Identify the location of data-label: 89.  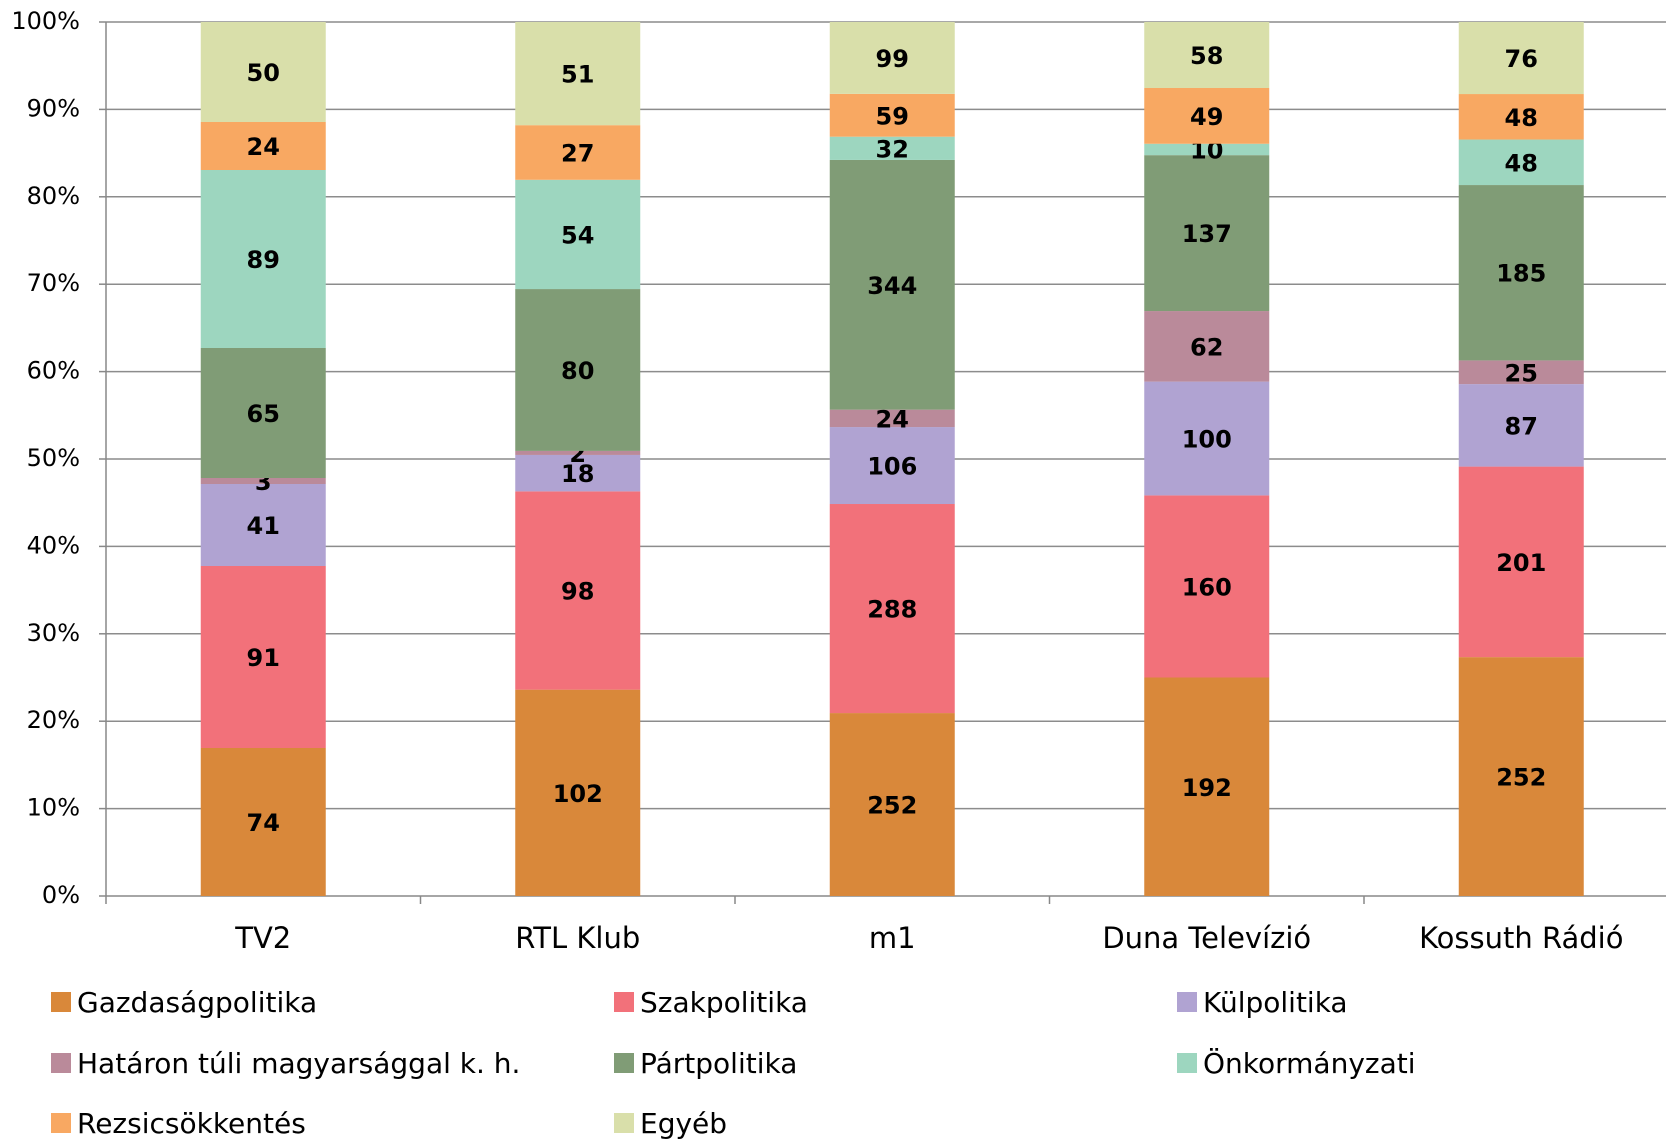
(263, 260).